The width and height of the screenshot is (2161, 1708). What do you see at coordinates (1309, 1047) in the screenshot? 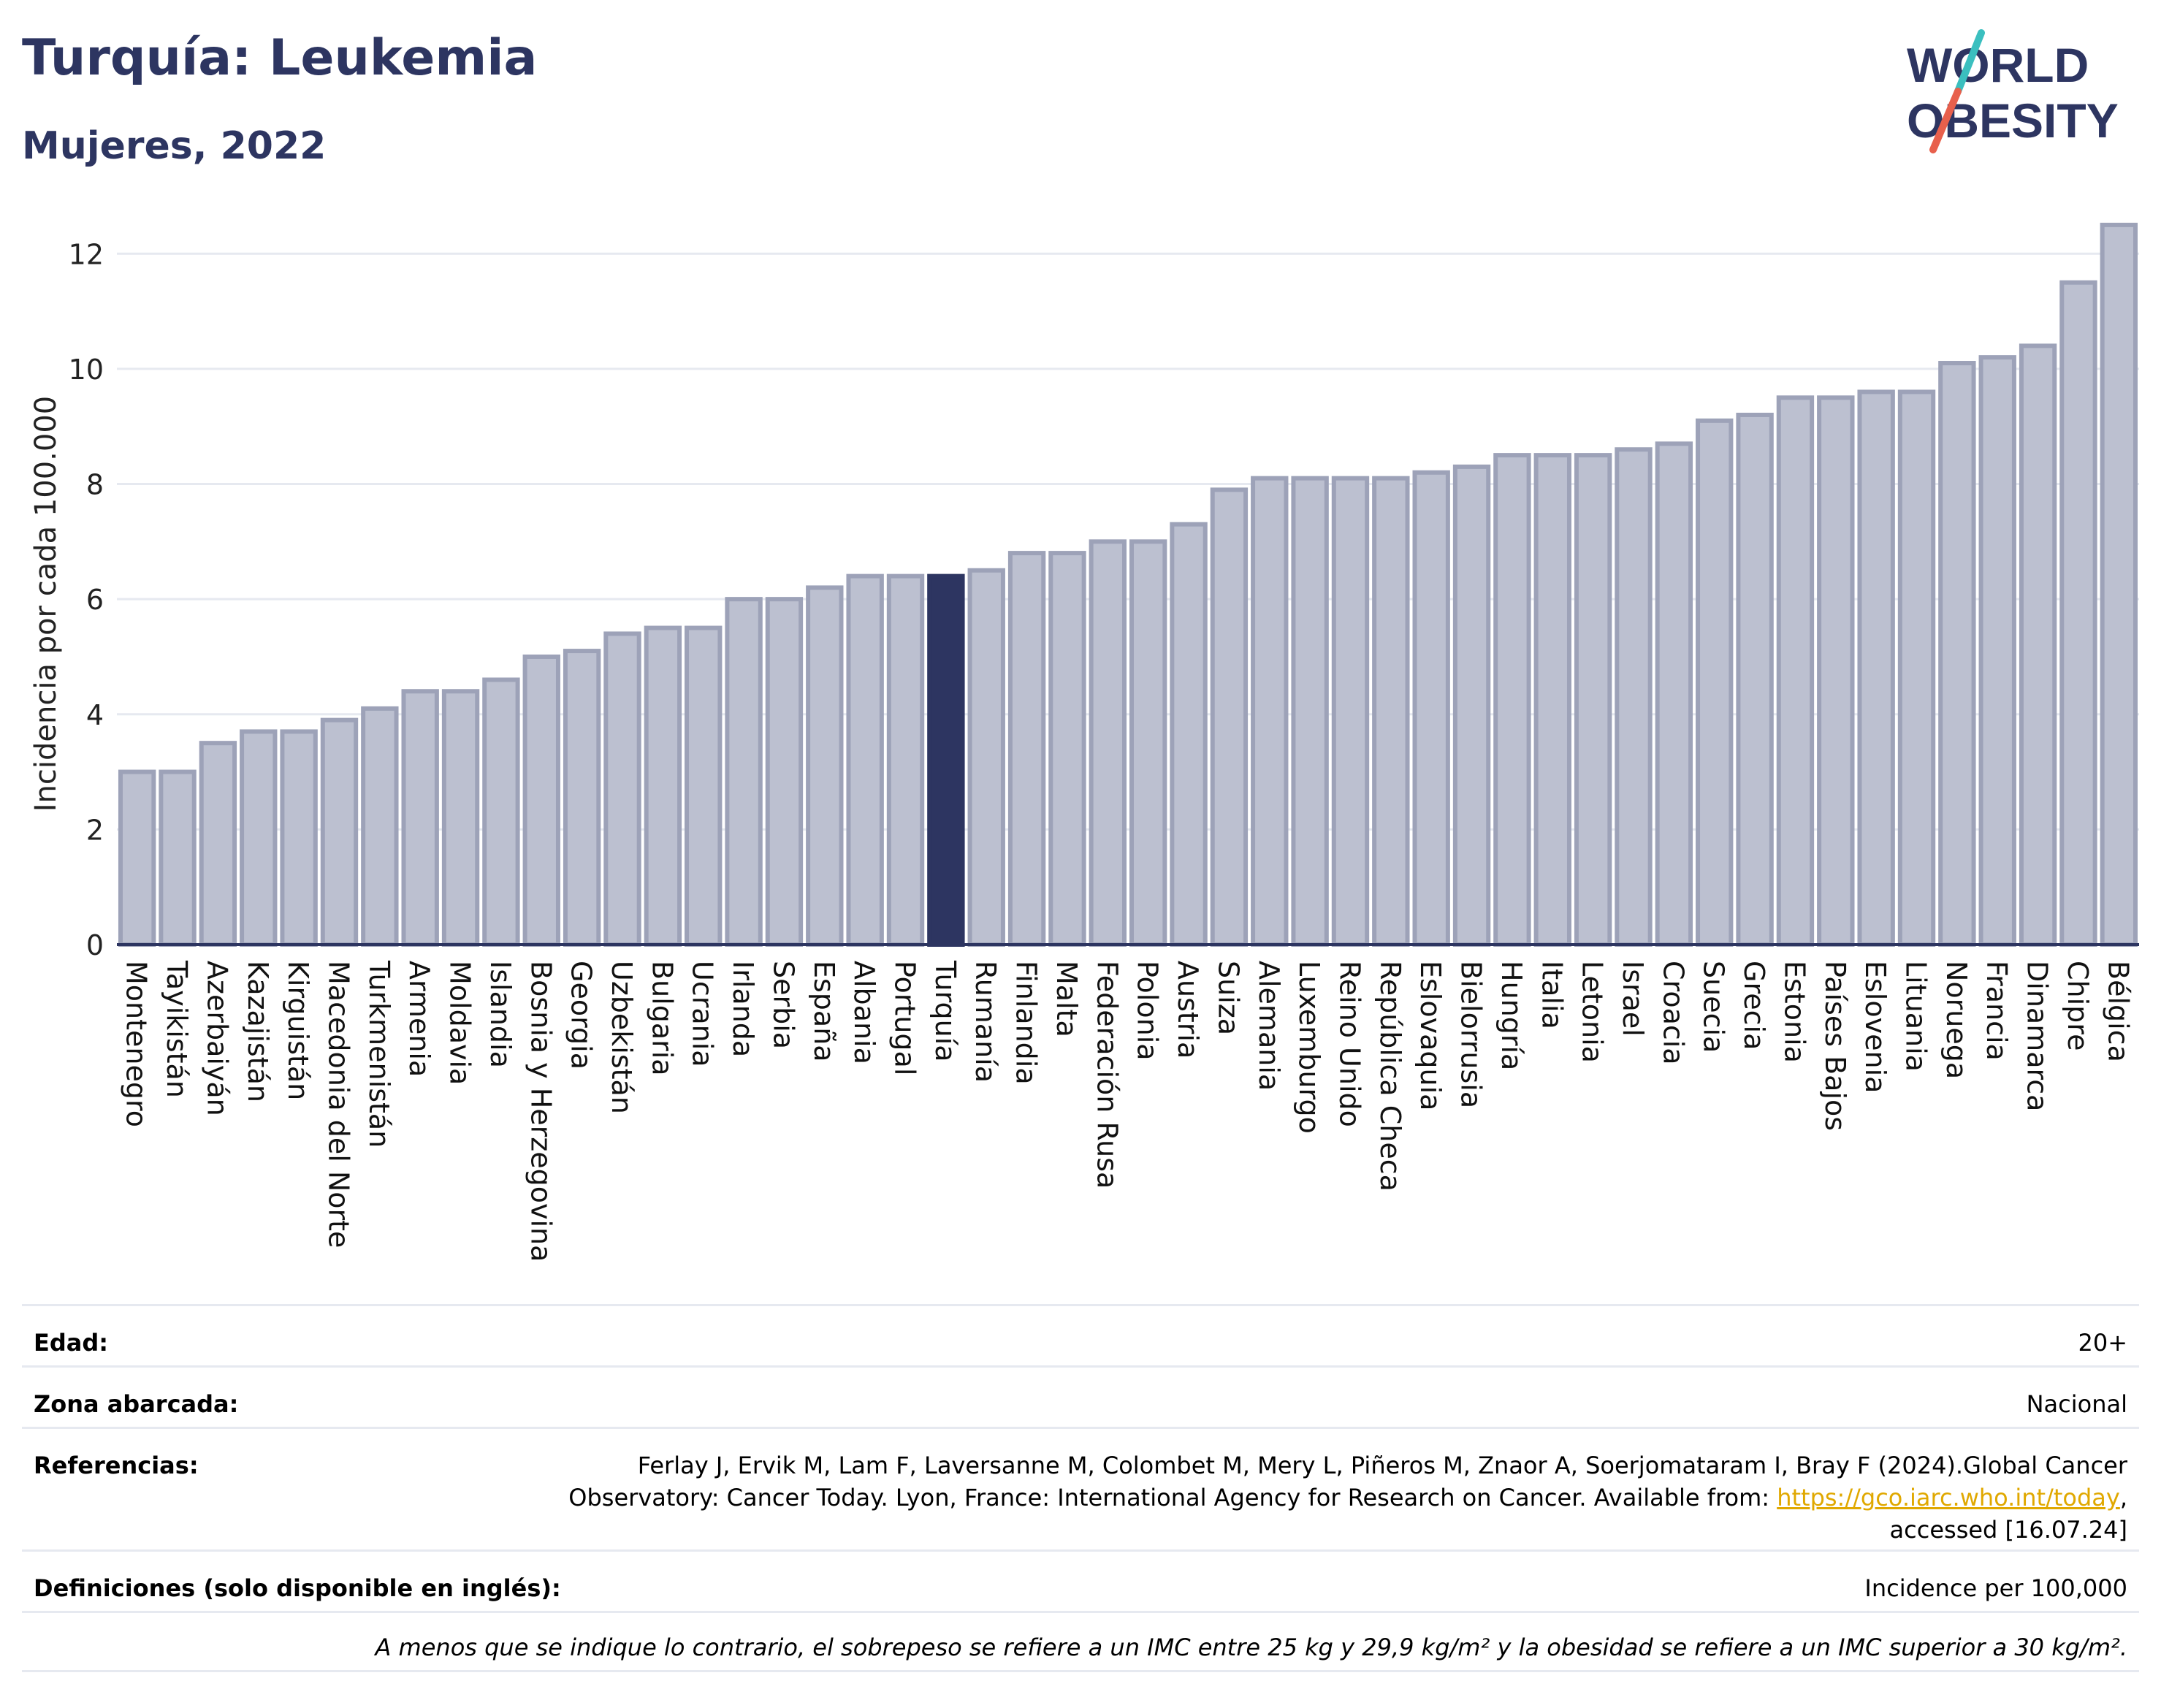
I see `x-tick-label: Luxemburgo` at bounding box center [1309, 1047].